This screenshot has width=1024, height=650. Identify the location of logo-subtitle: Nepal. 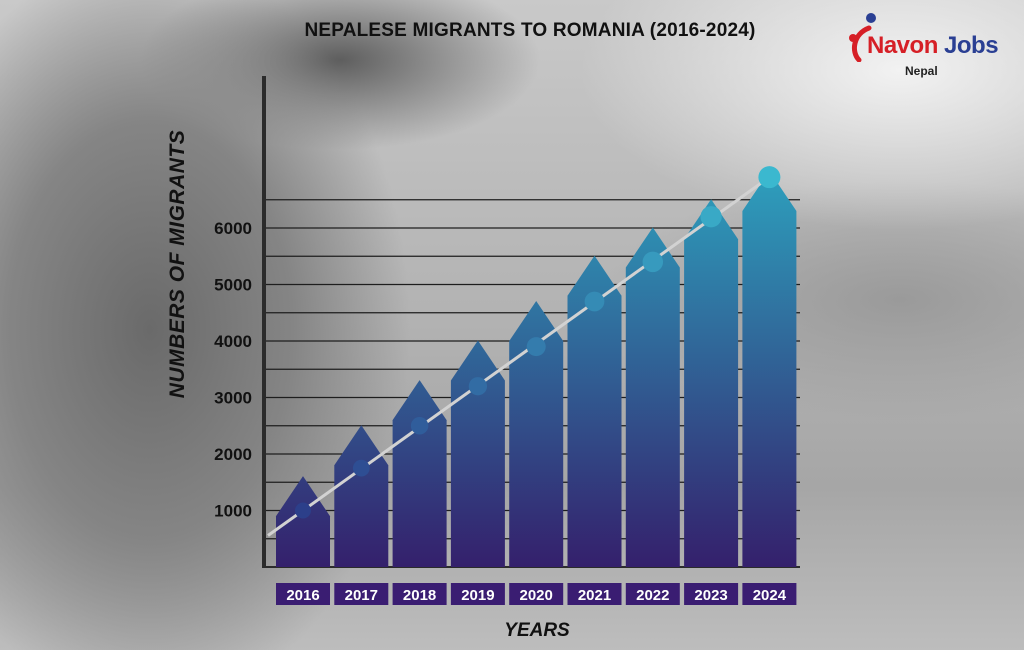
(921, 71).